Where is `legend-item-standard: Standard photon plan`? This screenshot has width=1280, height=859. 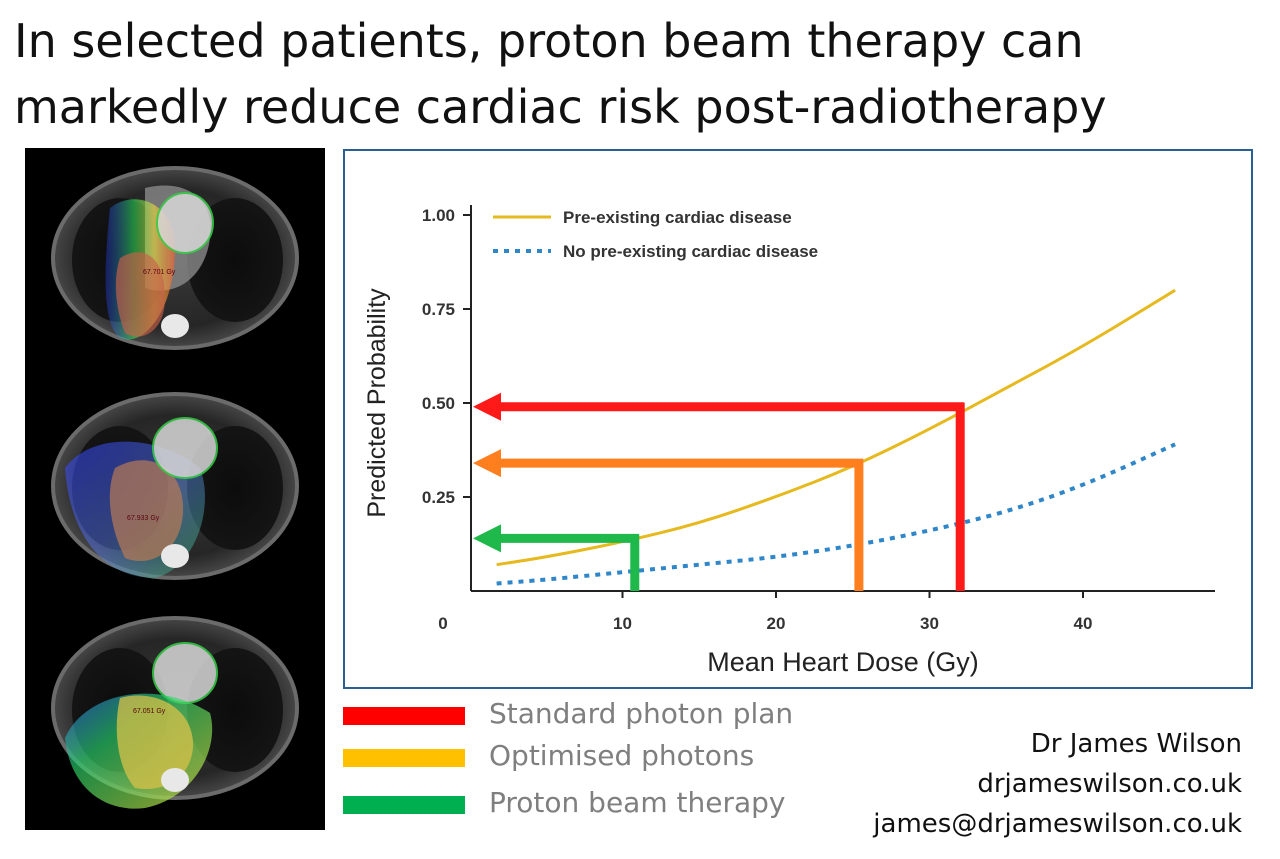
legend-item-standard: Standard photon plan is located at coordinates (583, 719).